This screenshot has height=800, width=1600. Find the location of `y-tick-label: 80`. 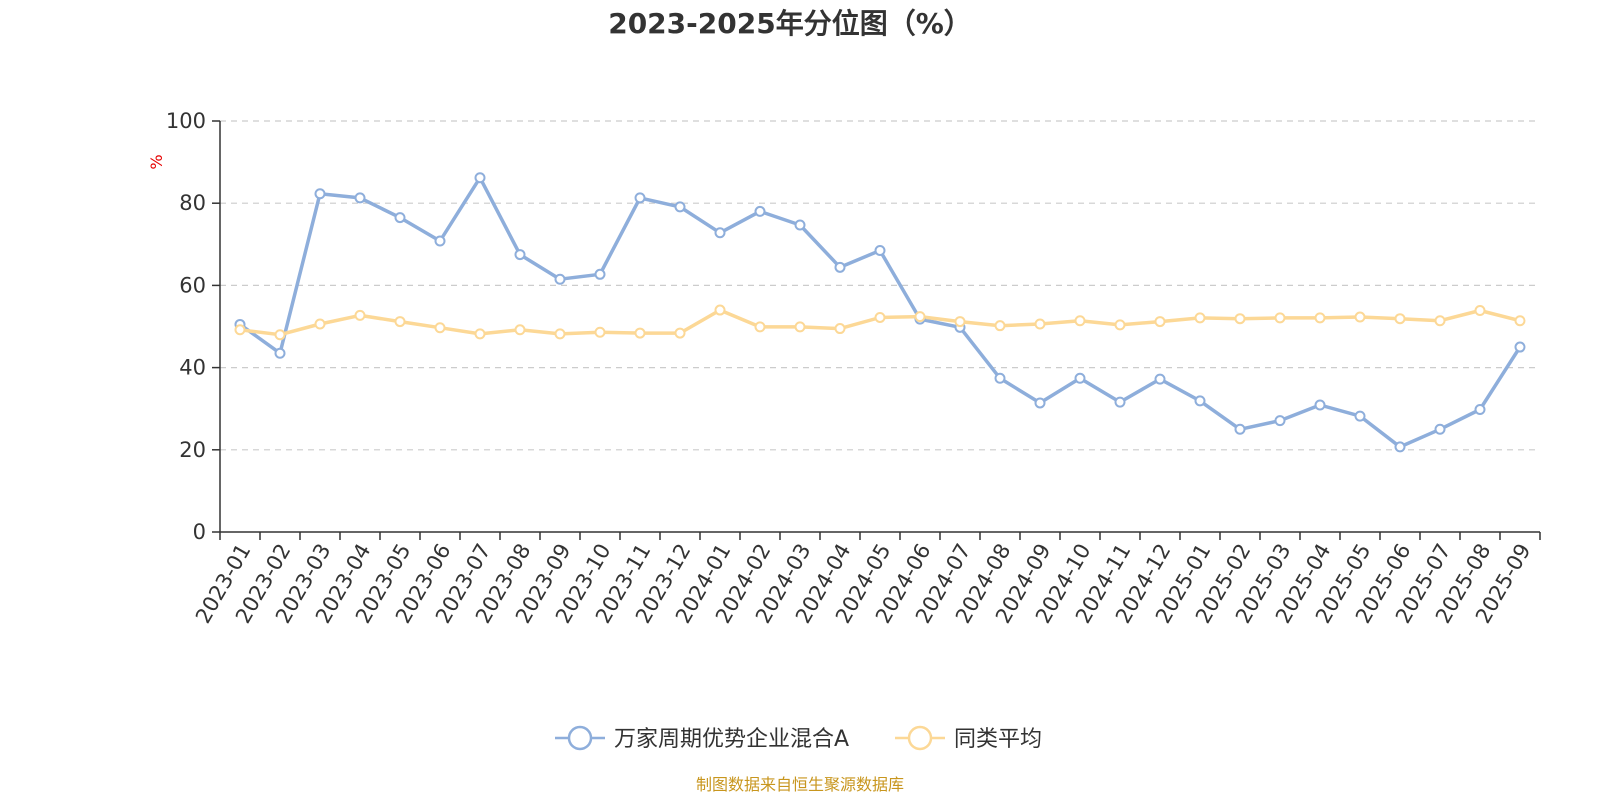

y-tick-label: 80 is located at coordinates (192, 203).